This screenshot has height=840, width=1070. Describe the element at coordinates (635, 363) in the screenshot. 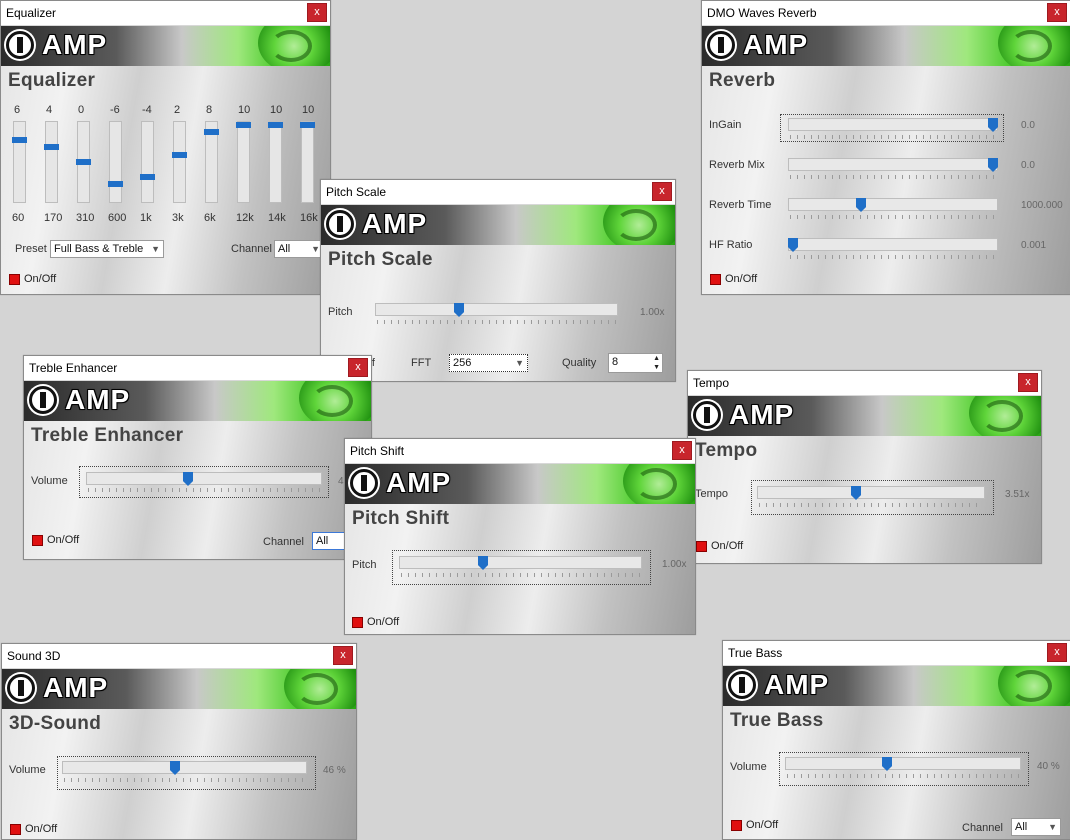

I see `quality-spinner: 8 ▲ ▼` at that location.